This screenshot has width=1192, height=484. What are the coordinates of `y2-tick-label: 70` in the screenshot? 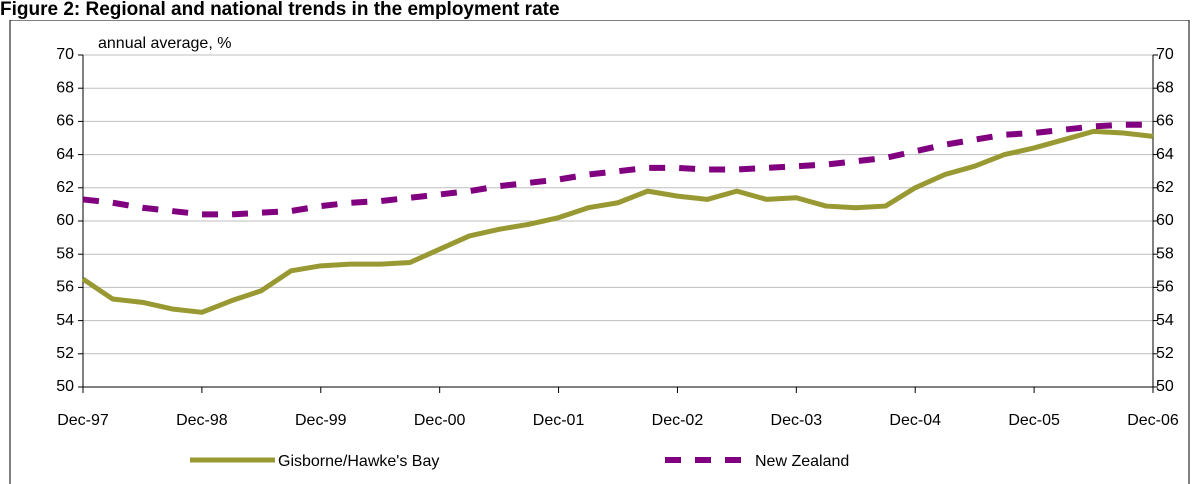 It's located at (1165, 54).